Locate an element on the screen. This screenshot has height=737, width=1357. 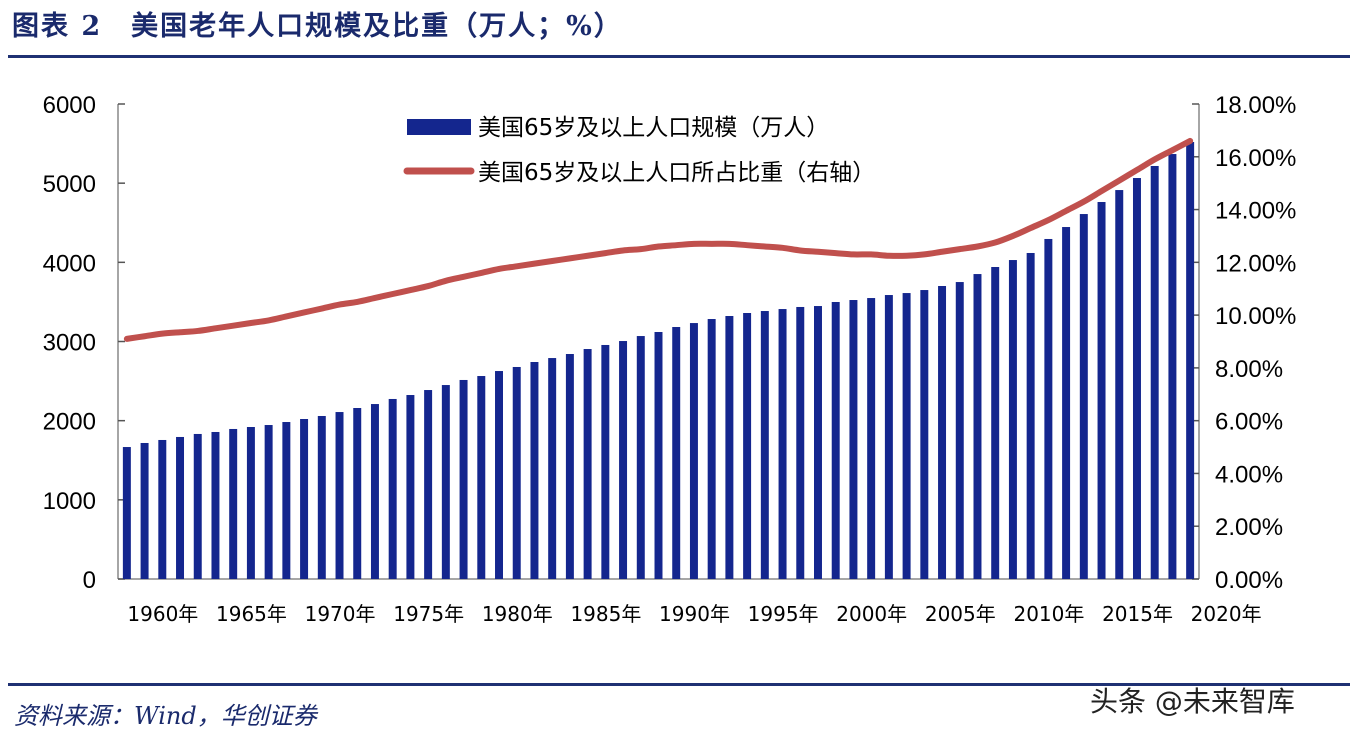
bar-1988 is located at coordinates (623, 460).